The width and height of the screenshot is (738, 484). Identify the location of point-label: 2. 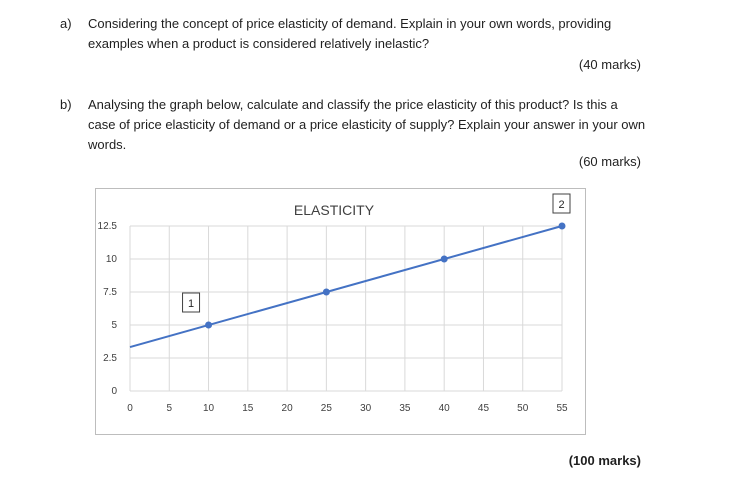
(561, 205).